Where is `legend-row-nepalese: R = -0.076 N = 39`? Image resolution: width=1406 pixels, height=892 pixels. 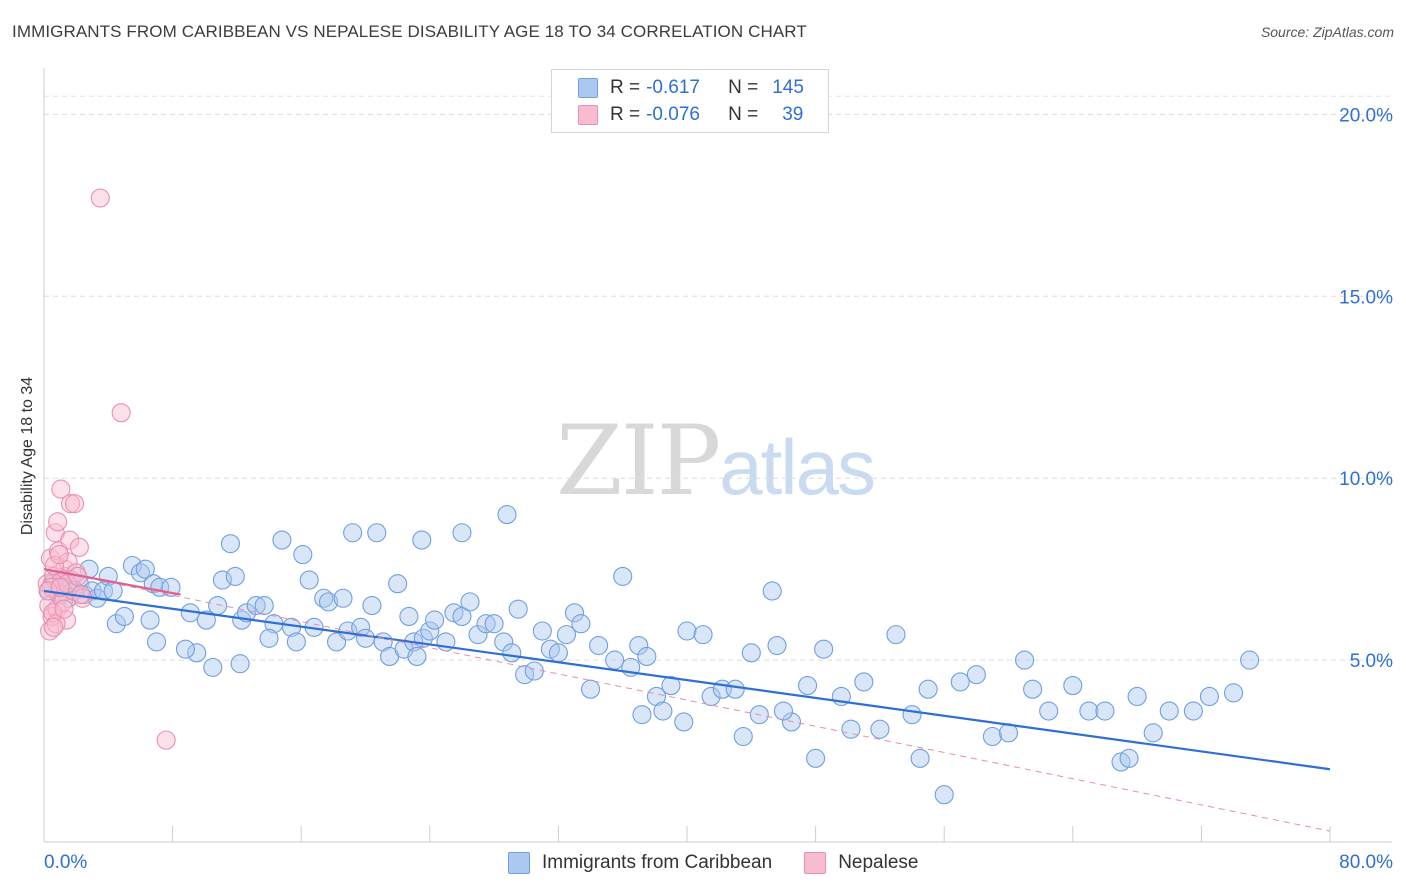 legend-row-nepalese: R = -0.076 N = 39 is located at coordinates (690, 115).